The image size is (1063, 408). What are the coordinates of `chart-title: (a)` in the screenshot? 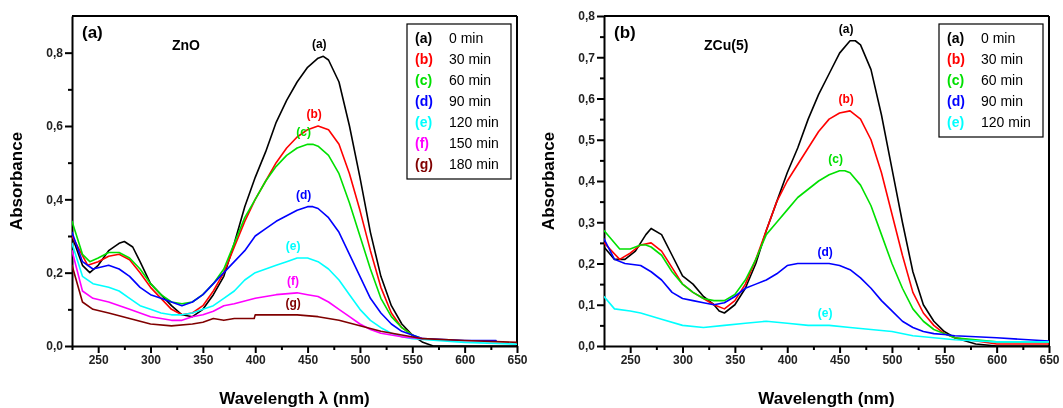 It's located at (92, 32).